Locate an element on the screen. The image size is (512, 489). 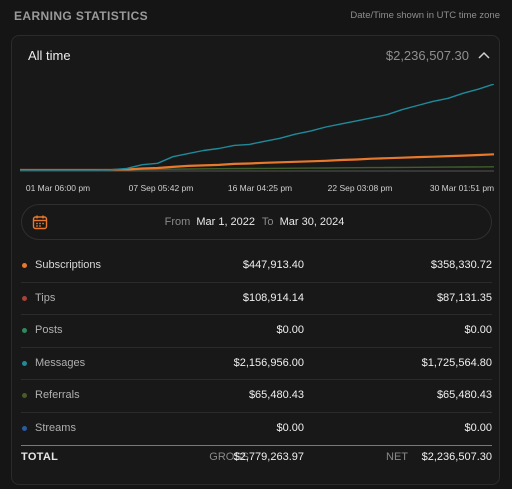
row-name: Posts is located at coordinates (49, 330).